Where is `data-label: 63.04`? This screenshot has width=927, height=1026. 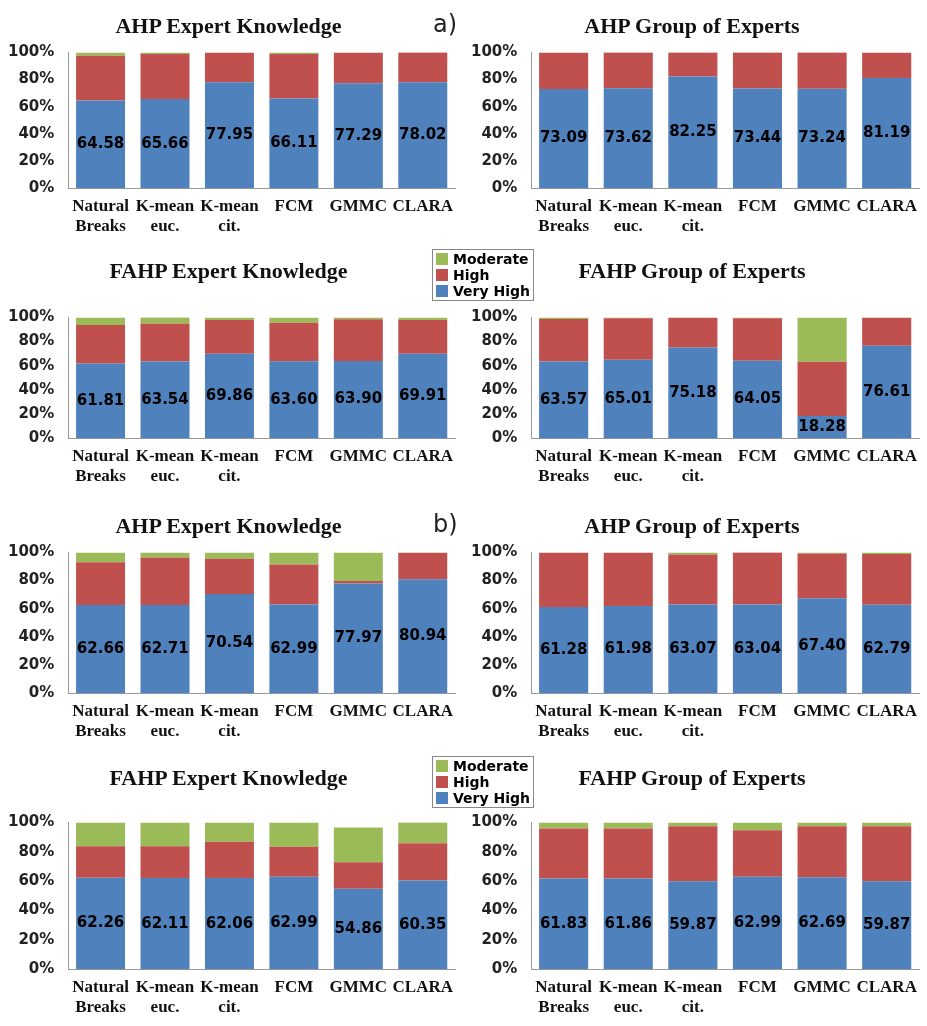
data-label: 63.04 is located at coordinates (757, 647).